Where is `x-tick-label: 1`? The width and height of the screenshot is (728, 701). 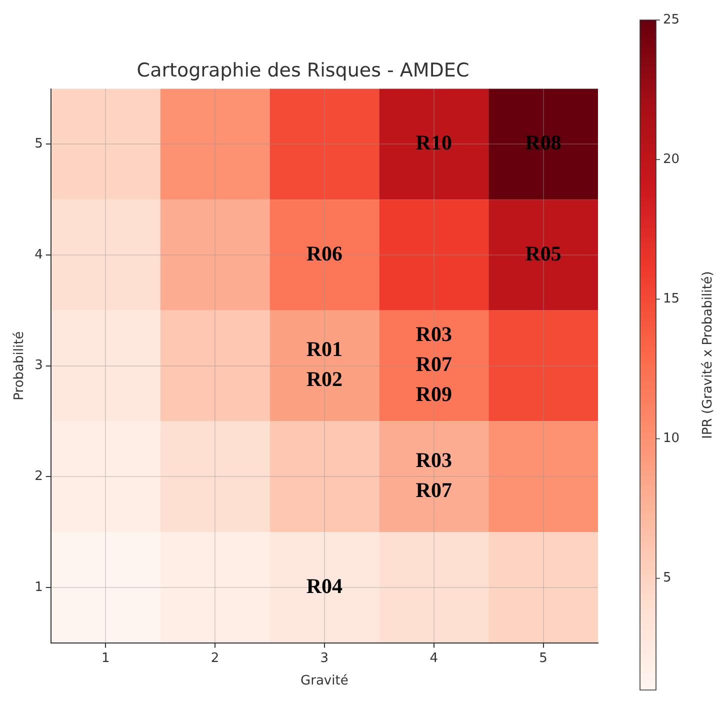
x-tick-label: 1 is located at coordinates (105, 658).